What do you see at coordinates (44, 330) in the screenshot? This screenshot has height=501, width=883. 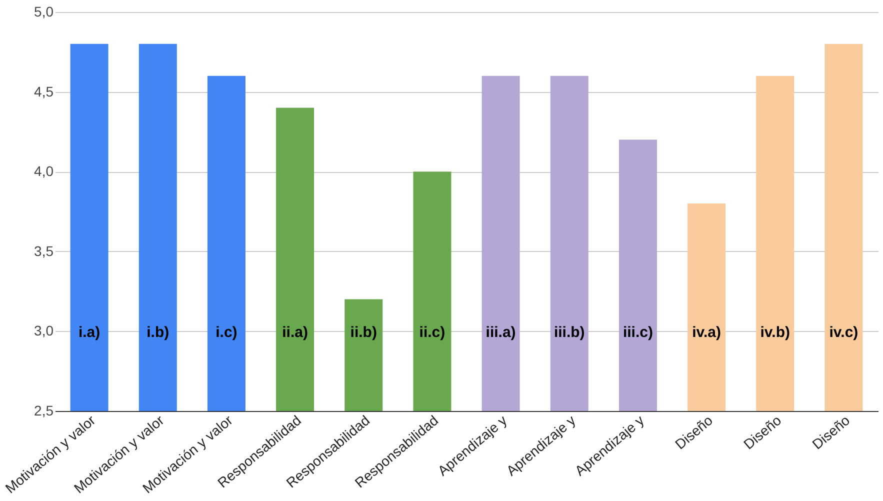 I see `y-tick-label: 3,0` at bounding box center [44, 330].